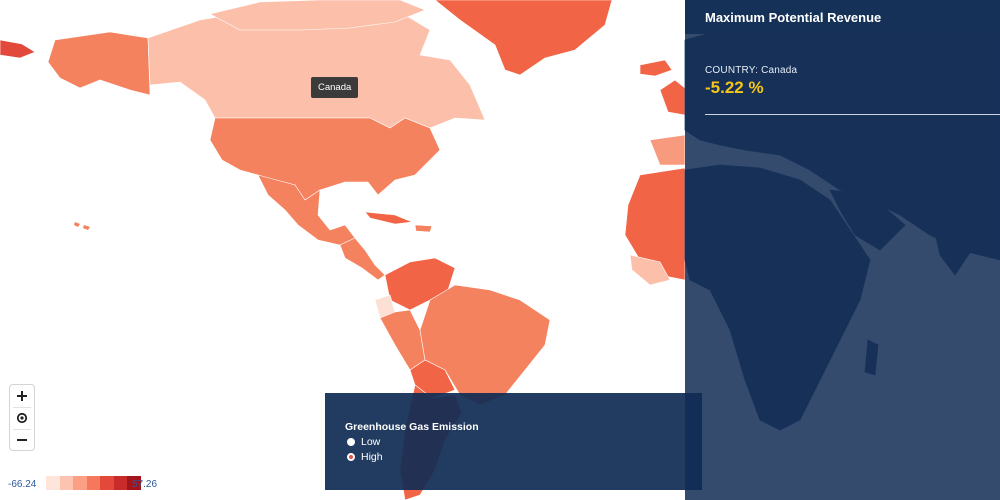 This screenshot has width=1000, height=500. Describe the element at coordinates (82, 226) in the screenshot. I see `country-hawaii` at that location.